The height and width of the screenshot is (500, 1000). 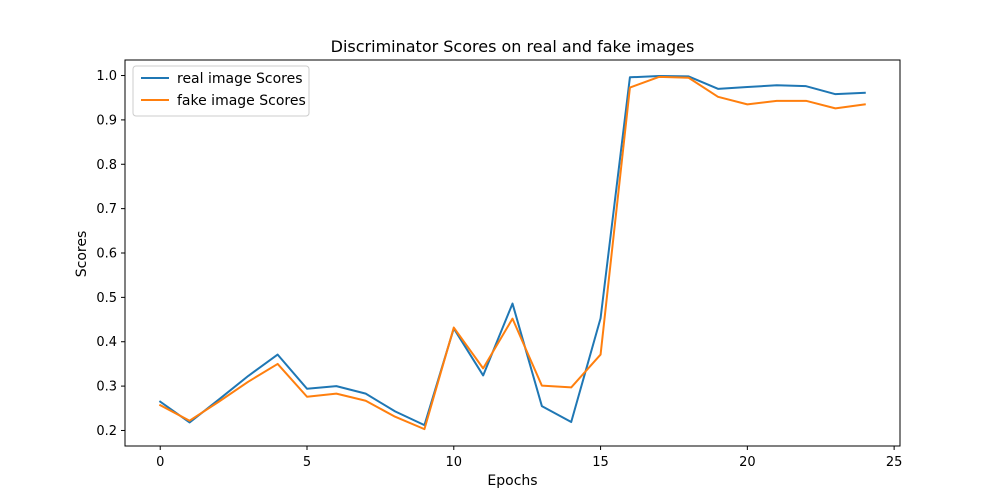 I want to click on x-axis-title: Epochs, so click(x=512, y=481).